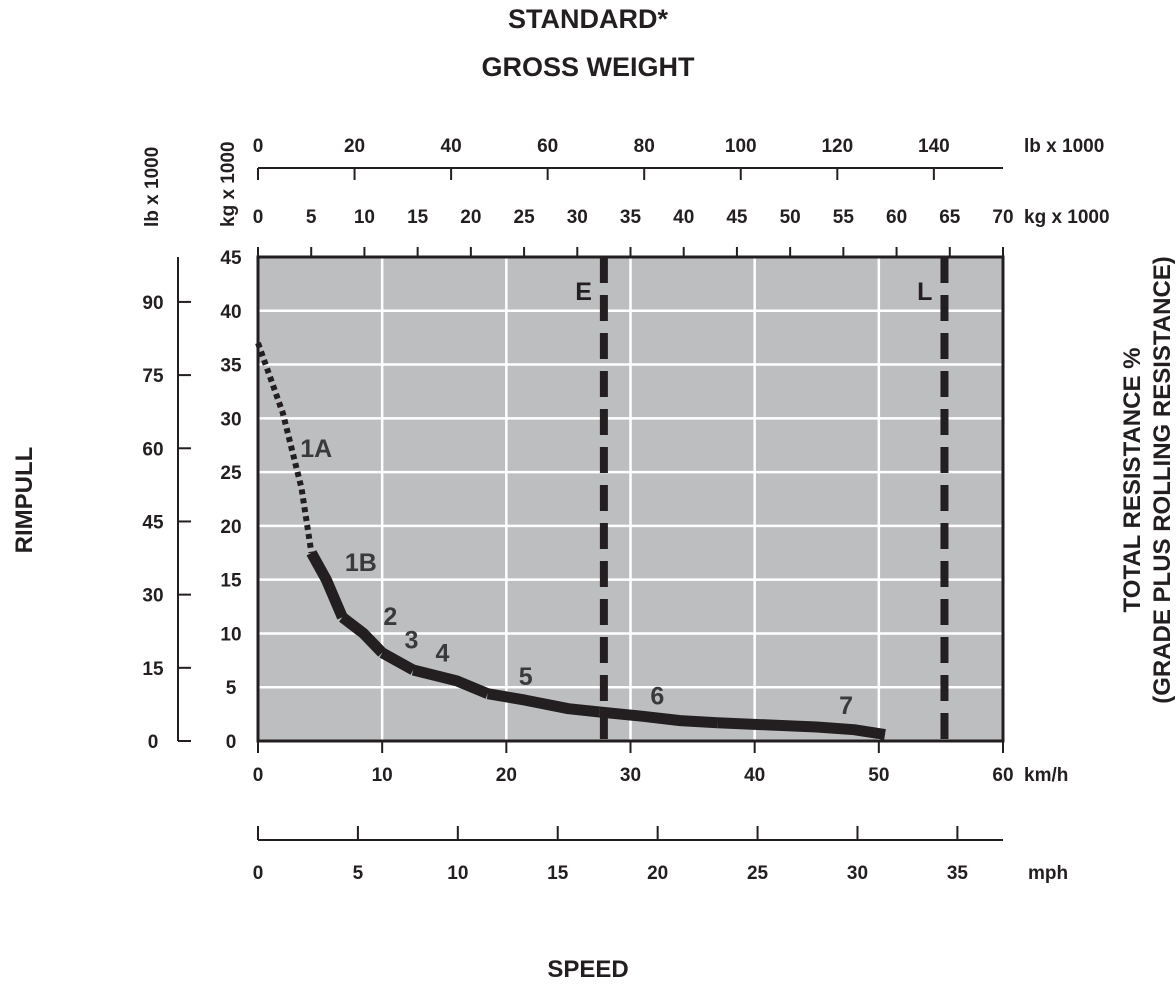  I want to click on top-kg-axis-tick-label-70: 70, so click(1002, 217).